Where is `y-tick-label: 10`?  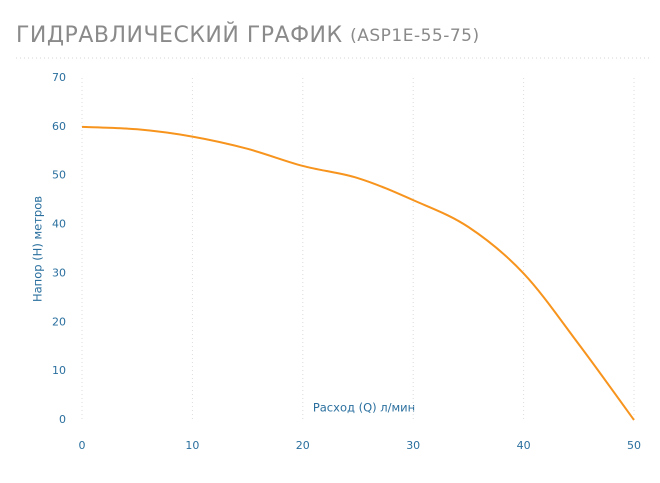 y-tick-label: 10 is located at coordinates (59, 370).